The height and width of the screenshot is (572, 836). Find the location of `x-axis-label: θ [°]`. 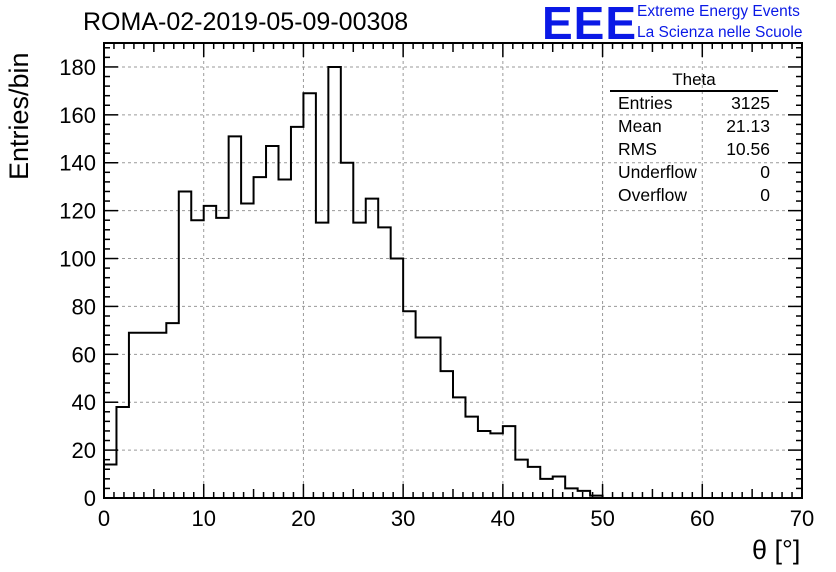

x-axis-label: θ [°] is located at coordinates (776, 550).